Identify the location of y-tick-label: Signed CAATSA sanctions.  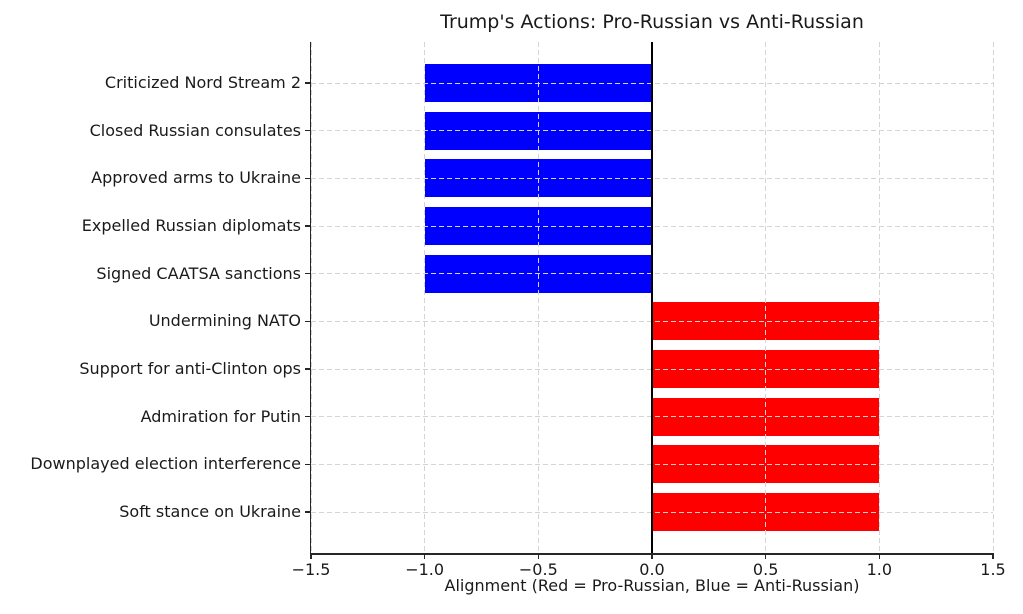
(198, 273).